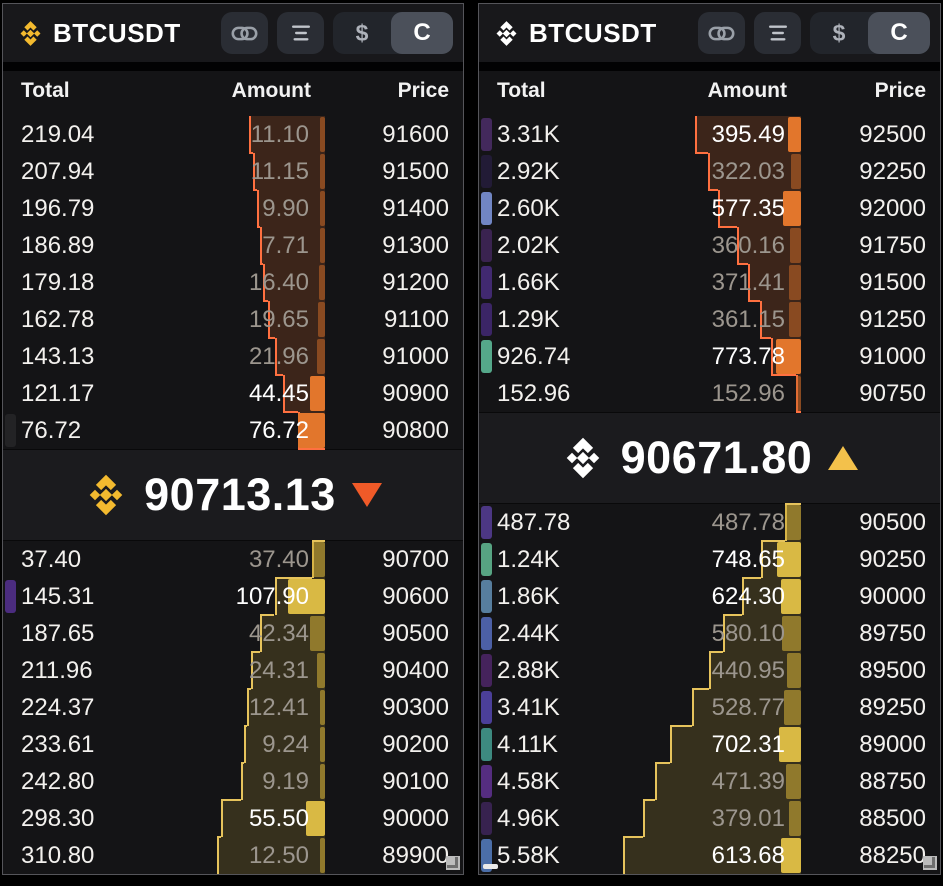 The height and width of the screenshot is (886, 943). What do you see at coordinates (748, 393) in the screenshot?
I see `ask-amount: 152.96` at bounding box center [748, 393].